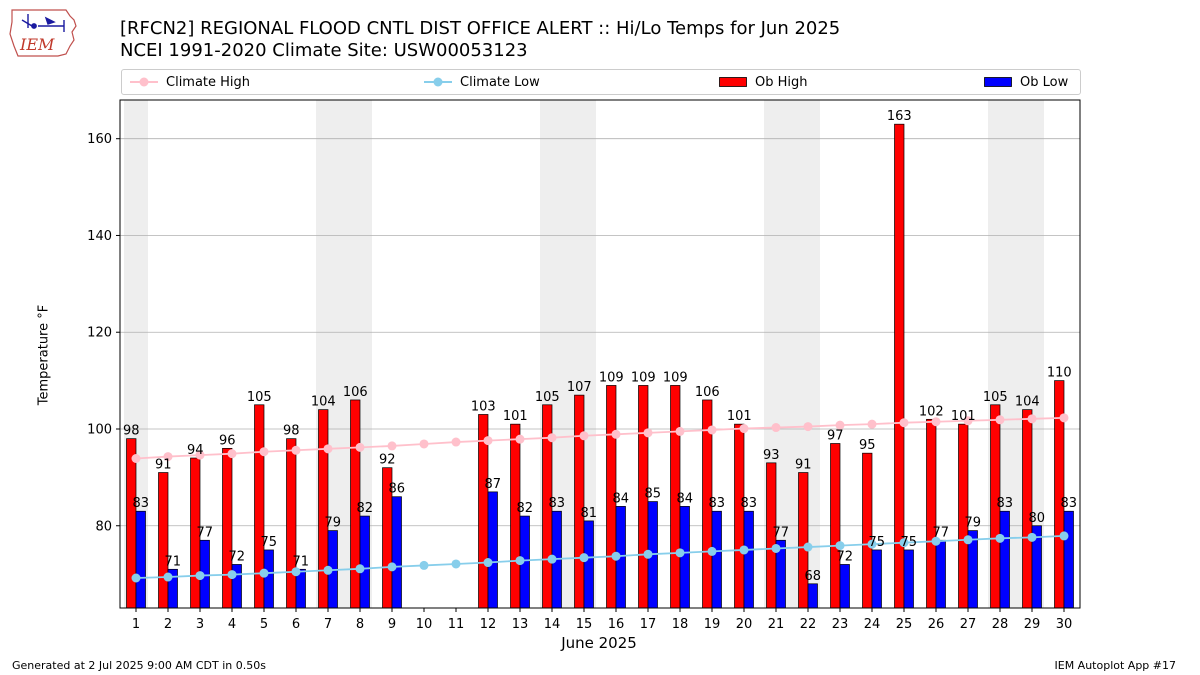 The image size is (1200, 675). Describe the element at coordinates (396, 489) in the screenshot. I see `ob-low-label: 86` at that location.